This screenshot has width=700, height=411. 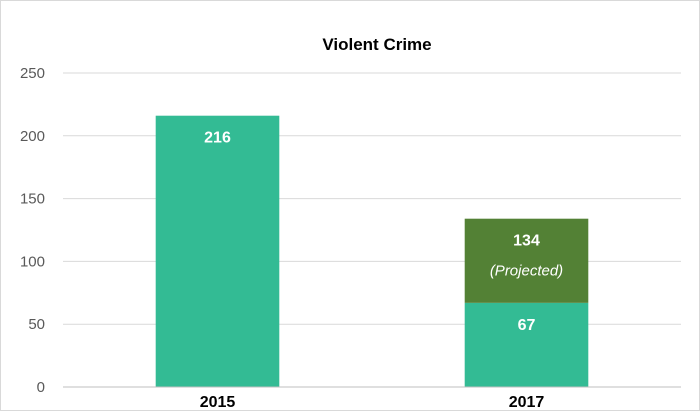 What do you see at coordinates (527, 402) in the screenshot?
I see `x-category-label-2017: 2017` at bounding box center [527, 402].